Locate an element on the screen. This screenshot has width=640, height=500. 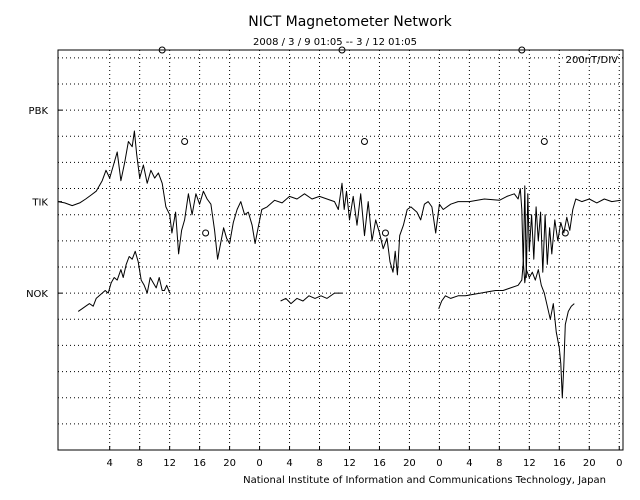
station-label-nok: NOK is located at coordinates (37, 294).